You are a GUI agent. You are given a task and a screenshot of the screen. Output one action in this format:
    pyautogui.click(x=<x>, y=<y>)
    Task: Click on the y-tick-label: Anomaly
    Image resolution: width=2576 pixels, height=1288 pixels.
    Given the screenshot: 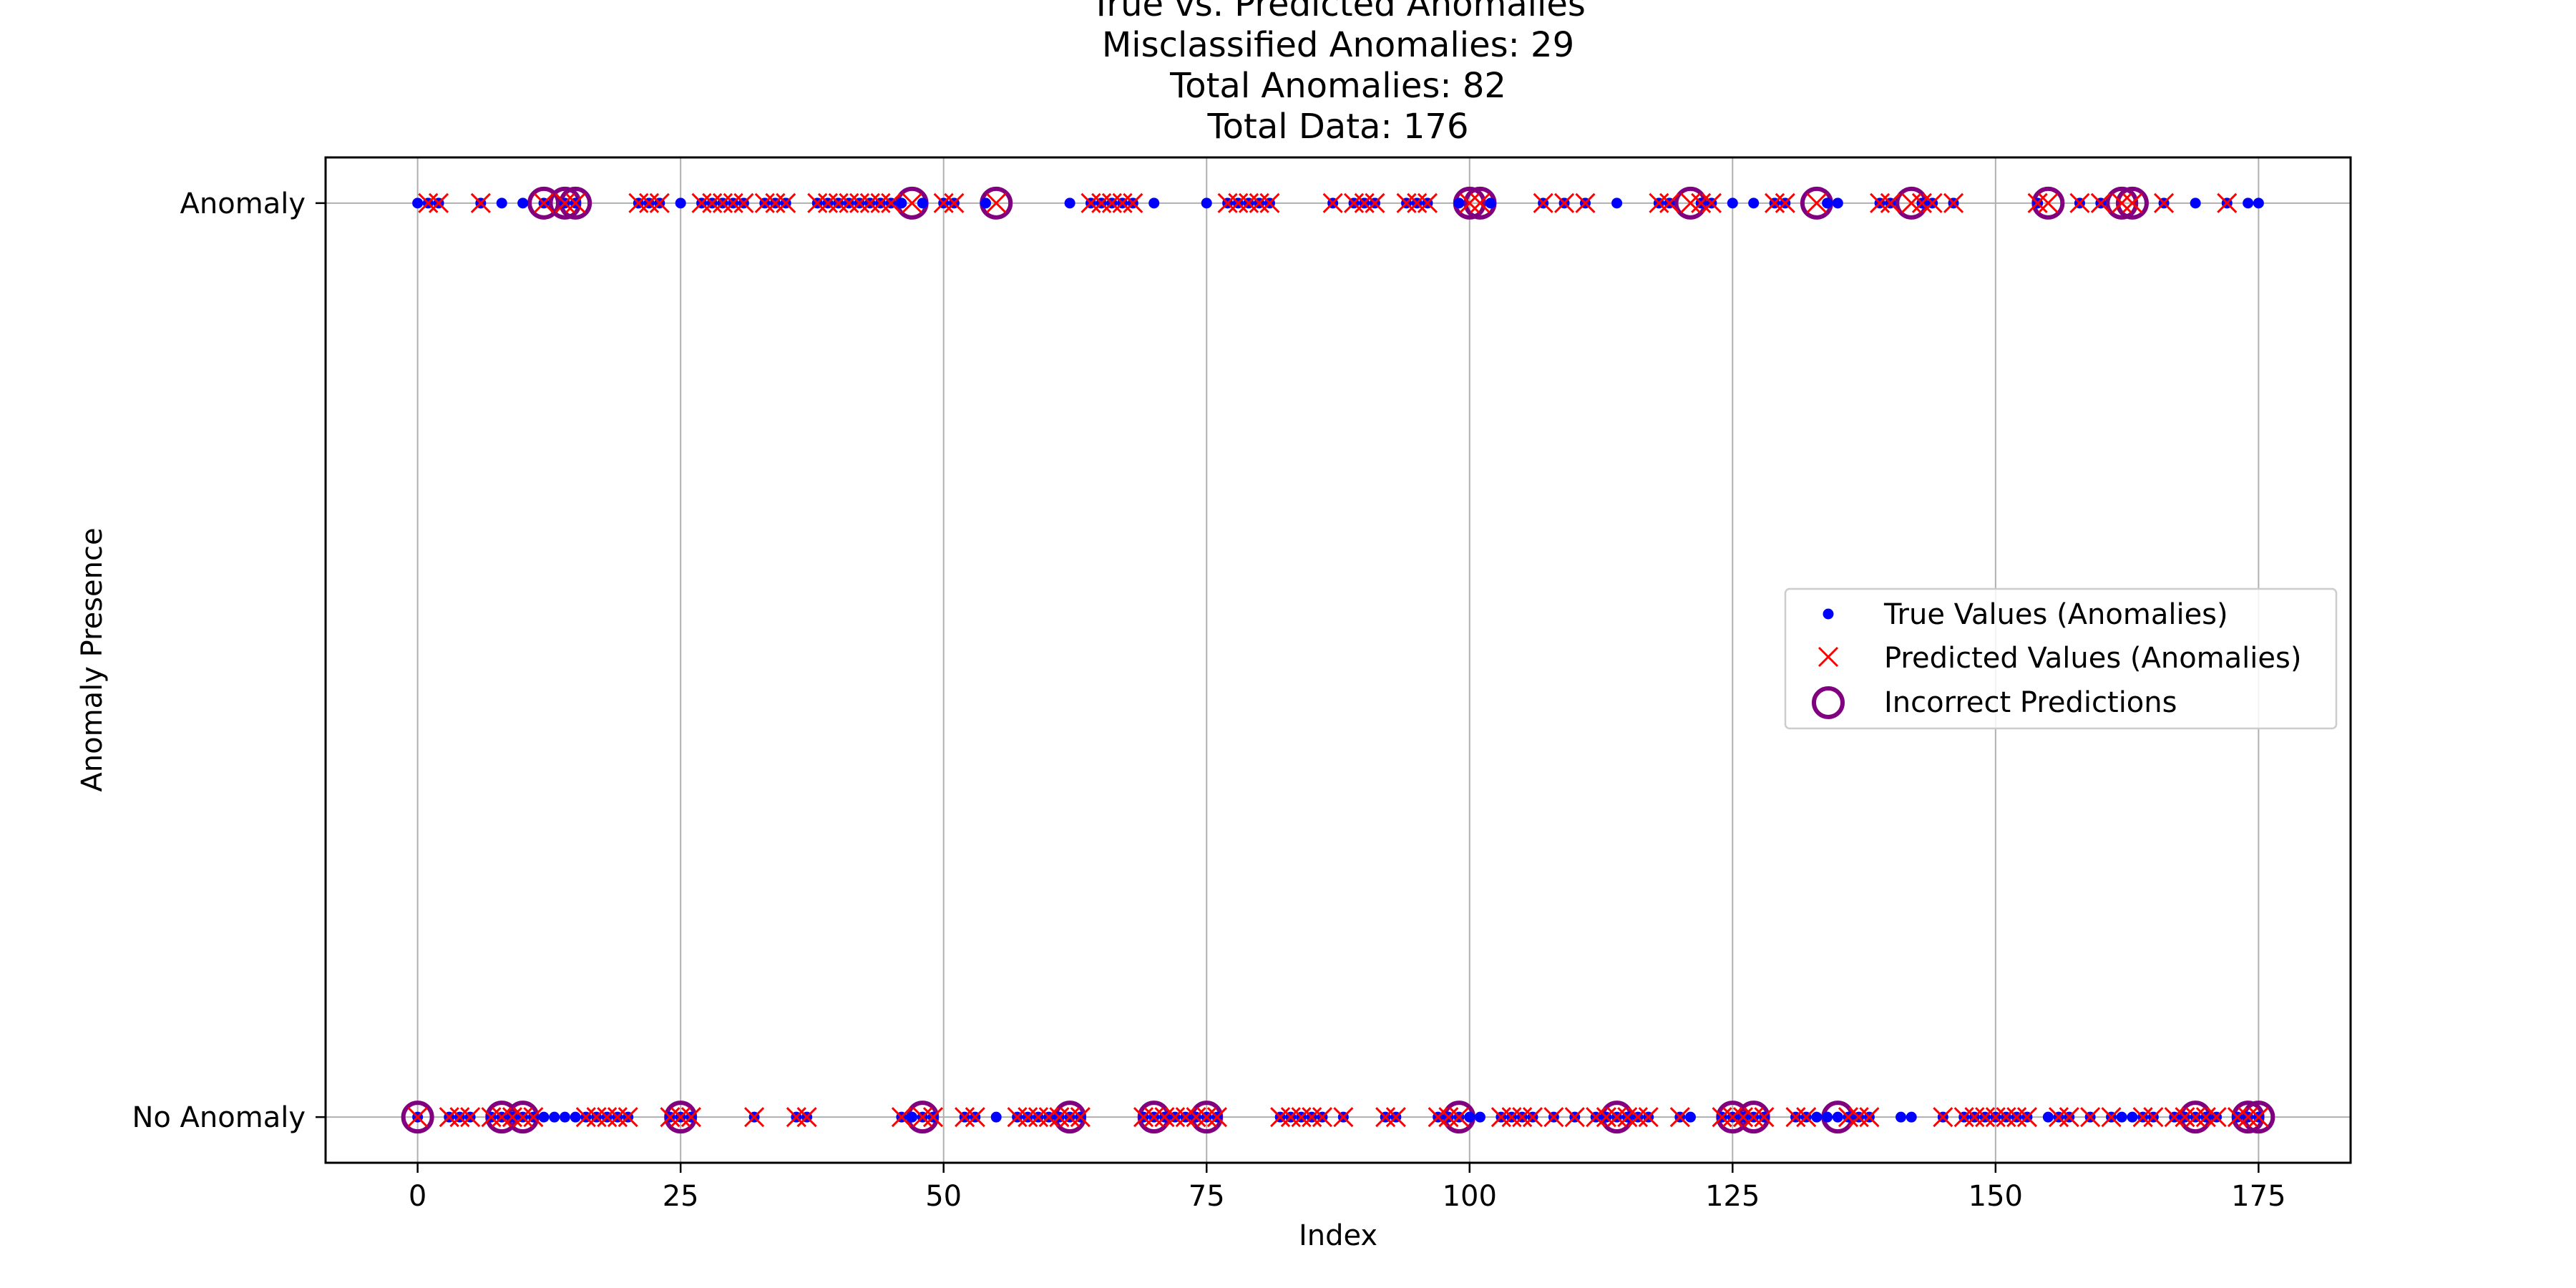 What is the action you would take?
    pyautogui.click(x=243, y=203)
    